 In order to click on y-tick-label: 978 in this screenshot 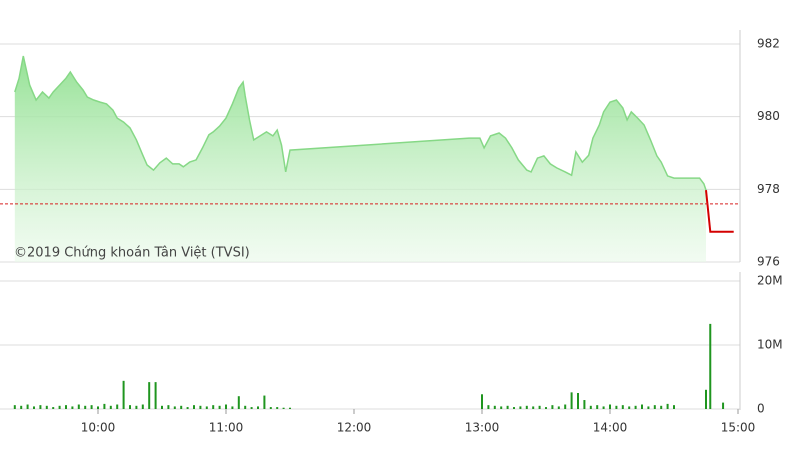, I will do `click(768, 189)`.